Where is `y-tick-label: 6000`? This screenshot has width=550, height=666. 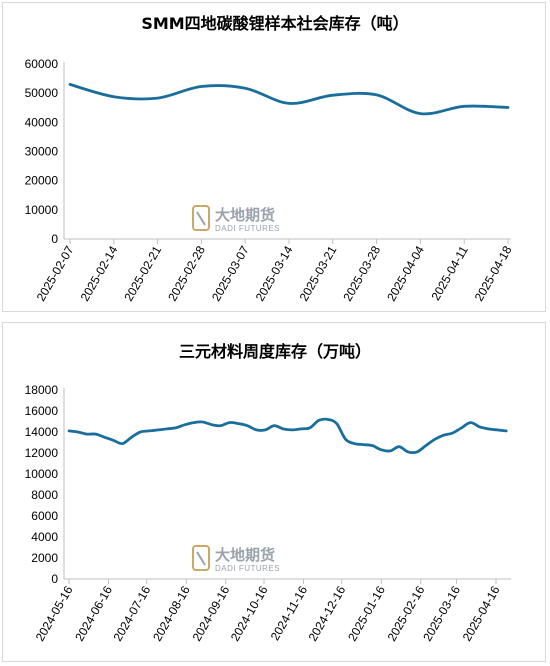 y-tick-label: 6000 is located at coordinates (44, 516).